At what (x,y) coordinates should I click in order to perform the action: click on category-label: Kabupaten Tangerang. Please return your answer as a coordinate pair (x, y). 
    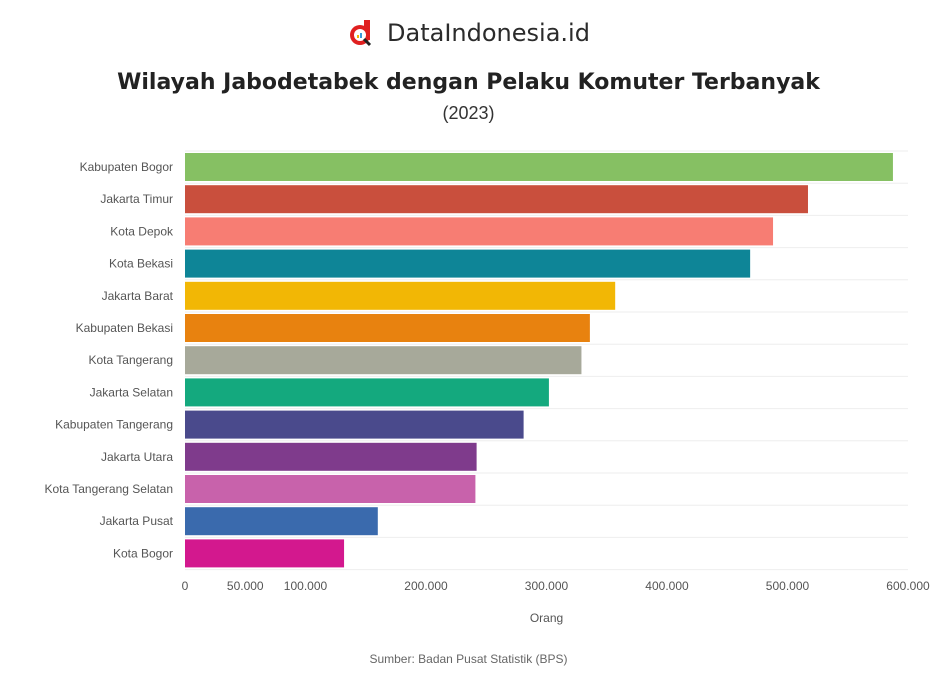
    Looking at the image, I should click on (114, 425).